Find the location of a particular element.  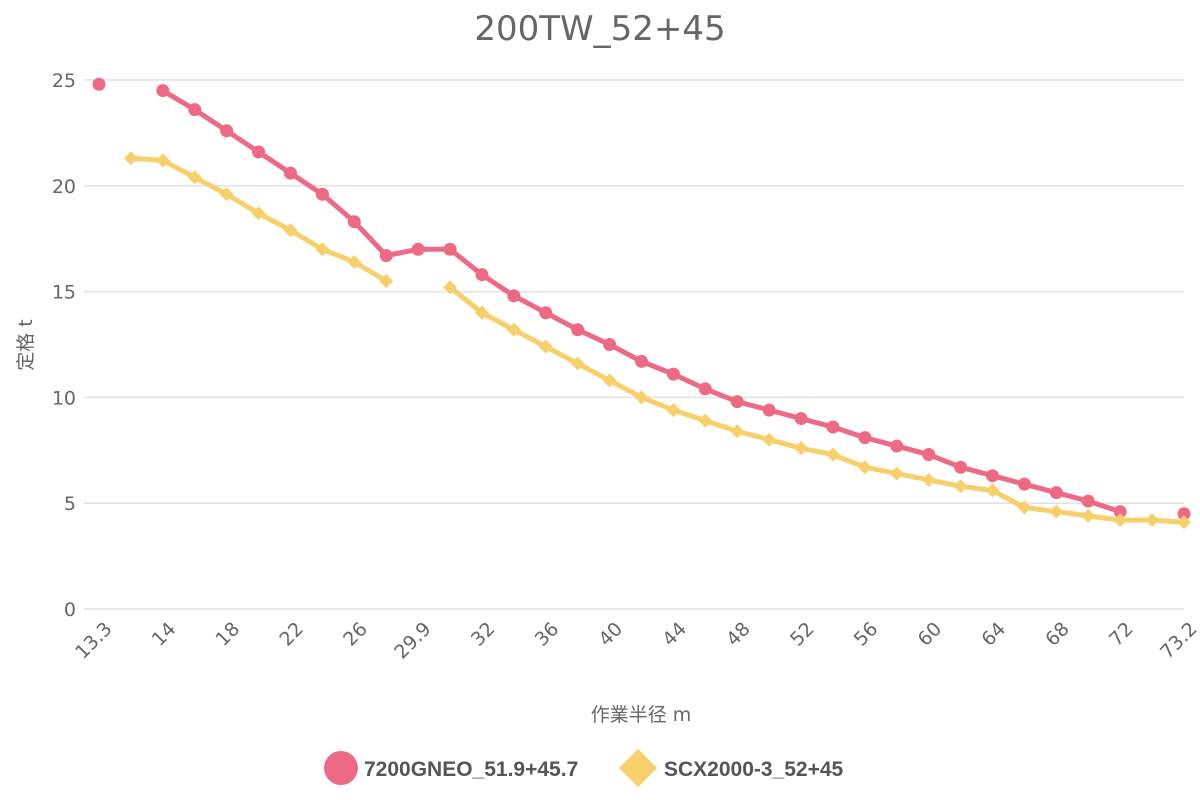

y-axis-ticks: 0 5 10 15 20 25 is located at coordinates (64, 345).